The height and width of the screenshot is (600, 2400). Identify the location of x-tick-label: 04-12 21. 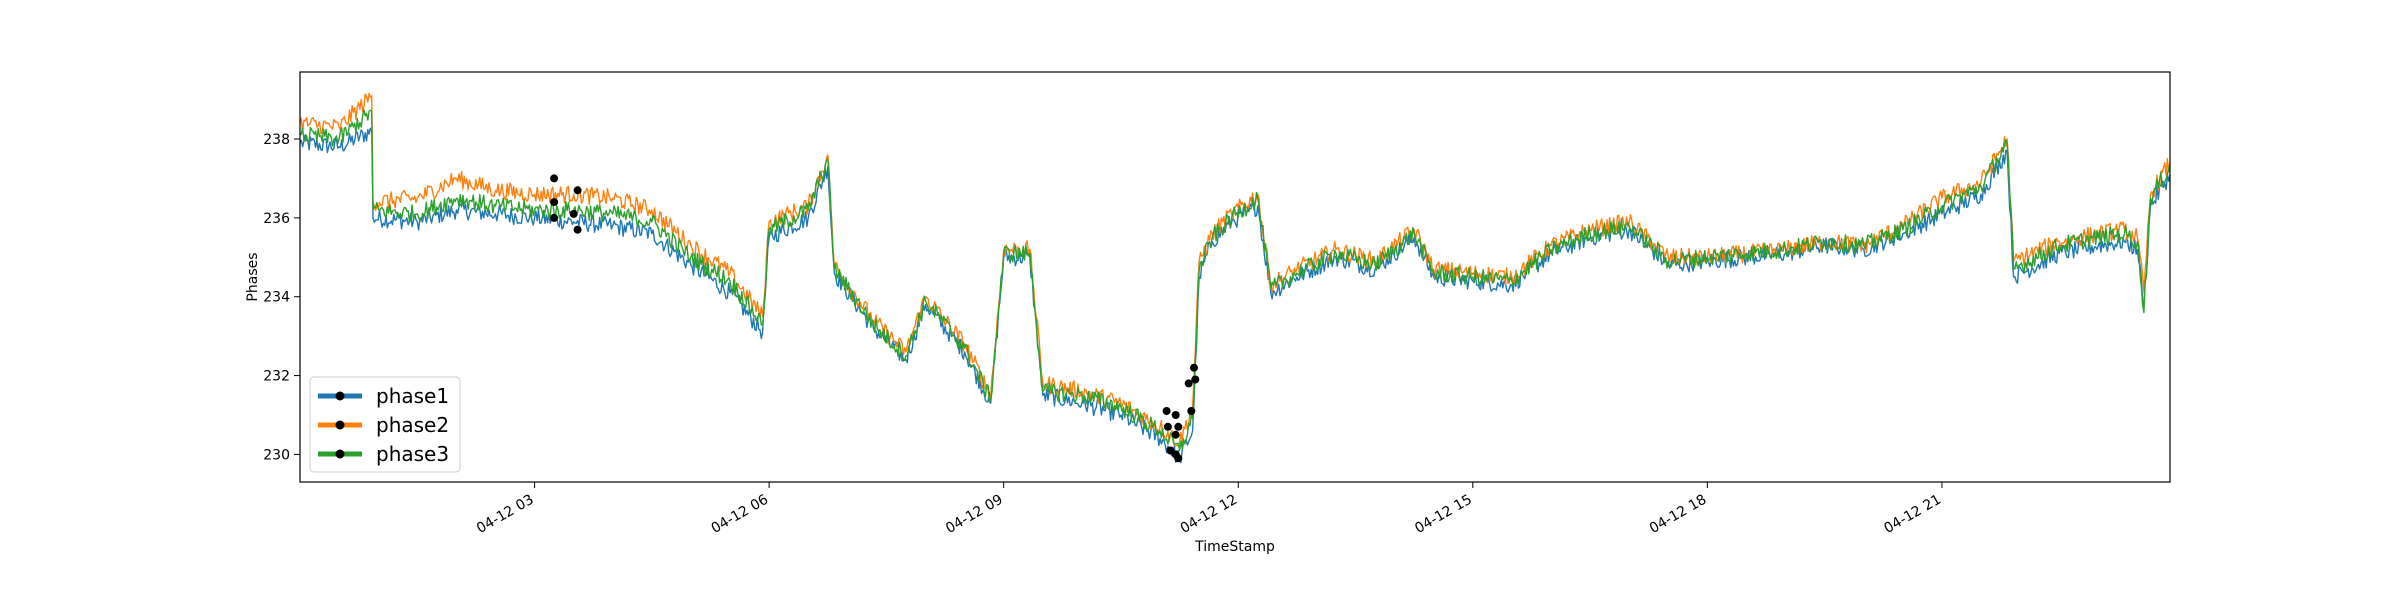
(1912, 514).